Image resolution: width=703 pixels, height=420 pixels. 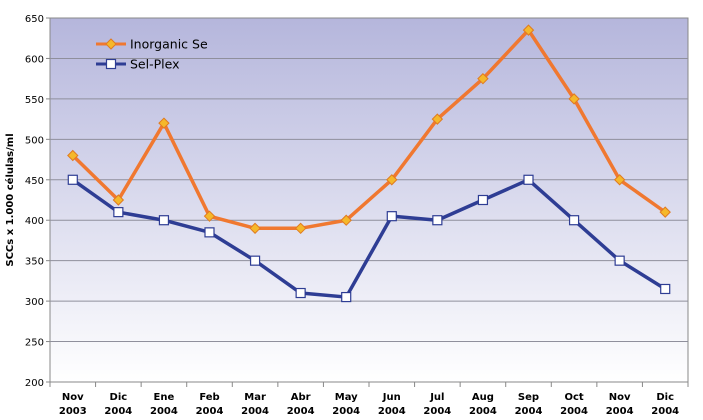 What do you see at coordinates (573, 397) in the screenshot?
I see `x-tick-label-month: Oct` at bounding box center [573, 397].